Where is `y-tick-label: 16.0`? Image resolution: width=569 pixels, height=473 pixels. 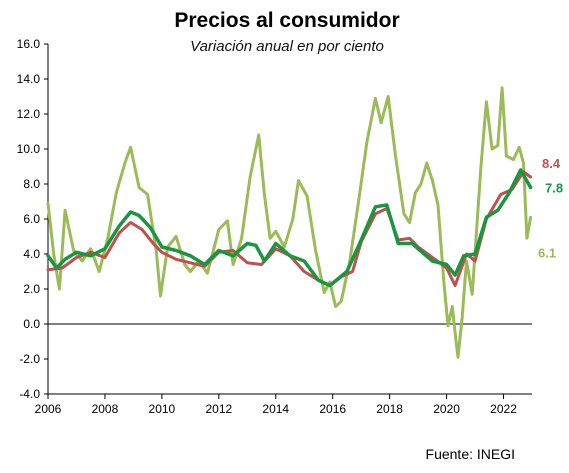
y-tick-label: 16.0 is located at coordinates (29, 44).